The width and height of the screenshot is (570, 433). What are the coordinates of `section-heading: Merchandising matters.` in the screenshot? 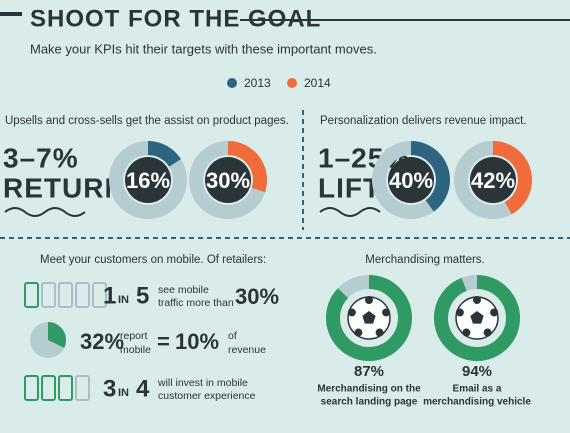 It's located at (425, 260).